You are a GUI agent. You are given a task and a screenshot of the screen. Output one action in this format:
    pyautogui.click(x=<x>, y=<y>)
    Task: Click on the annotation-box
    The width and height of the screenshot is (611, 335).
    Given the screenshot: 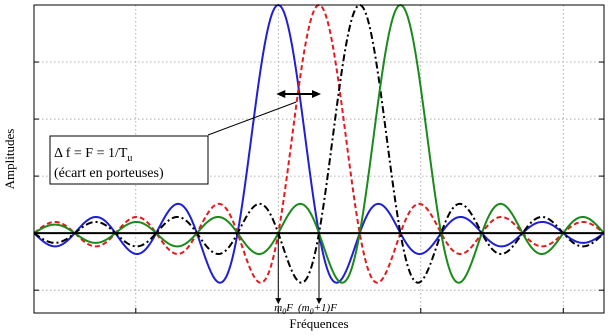 What is the action you would take?
    pyautogui.click(x=129, y=160)
    